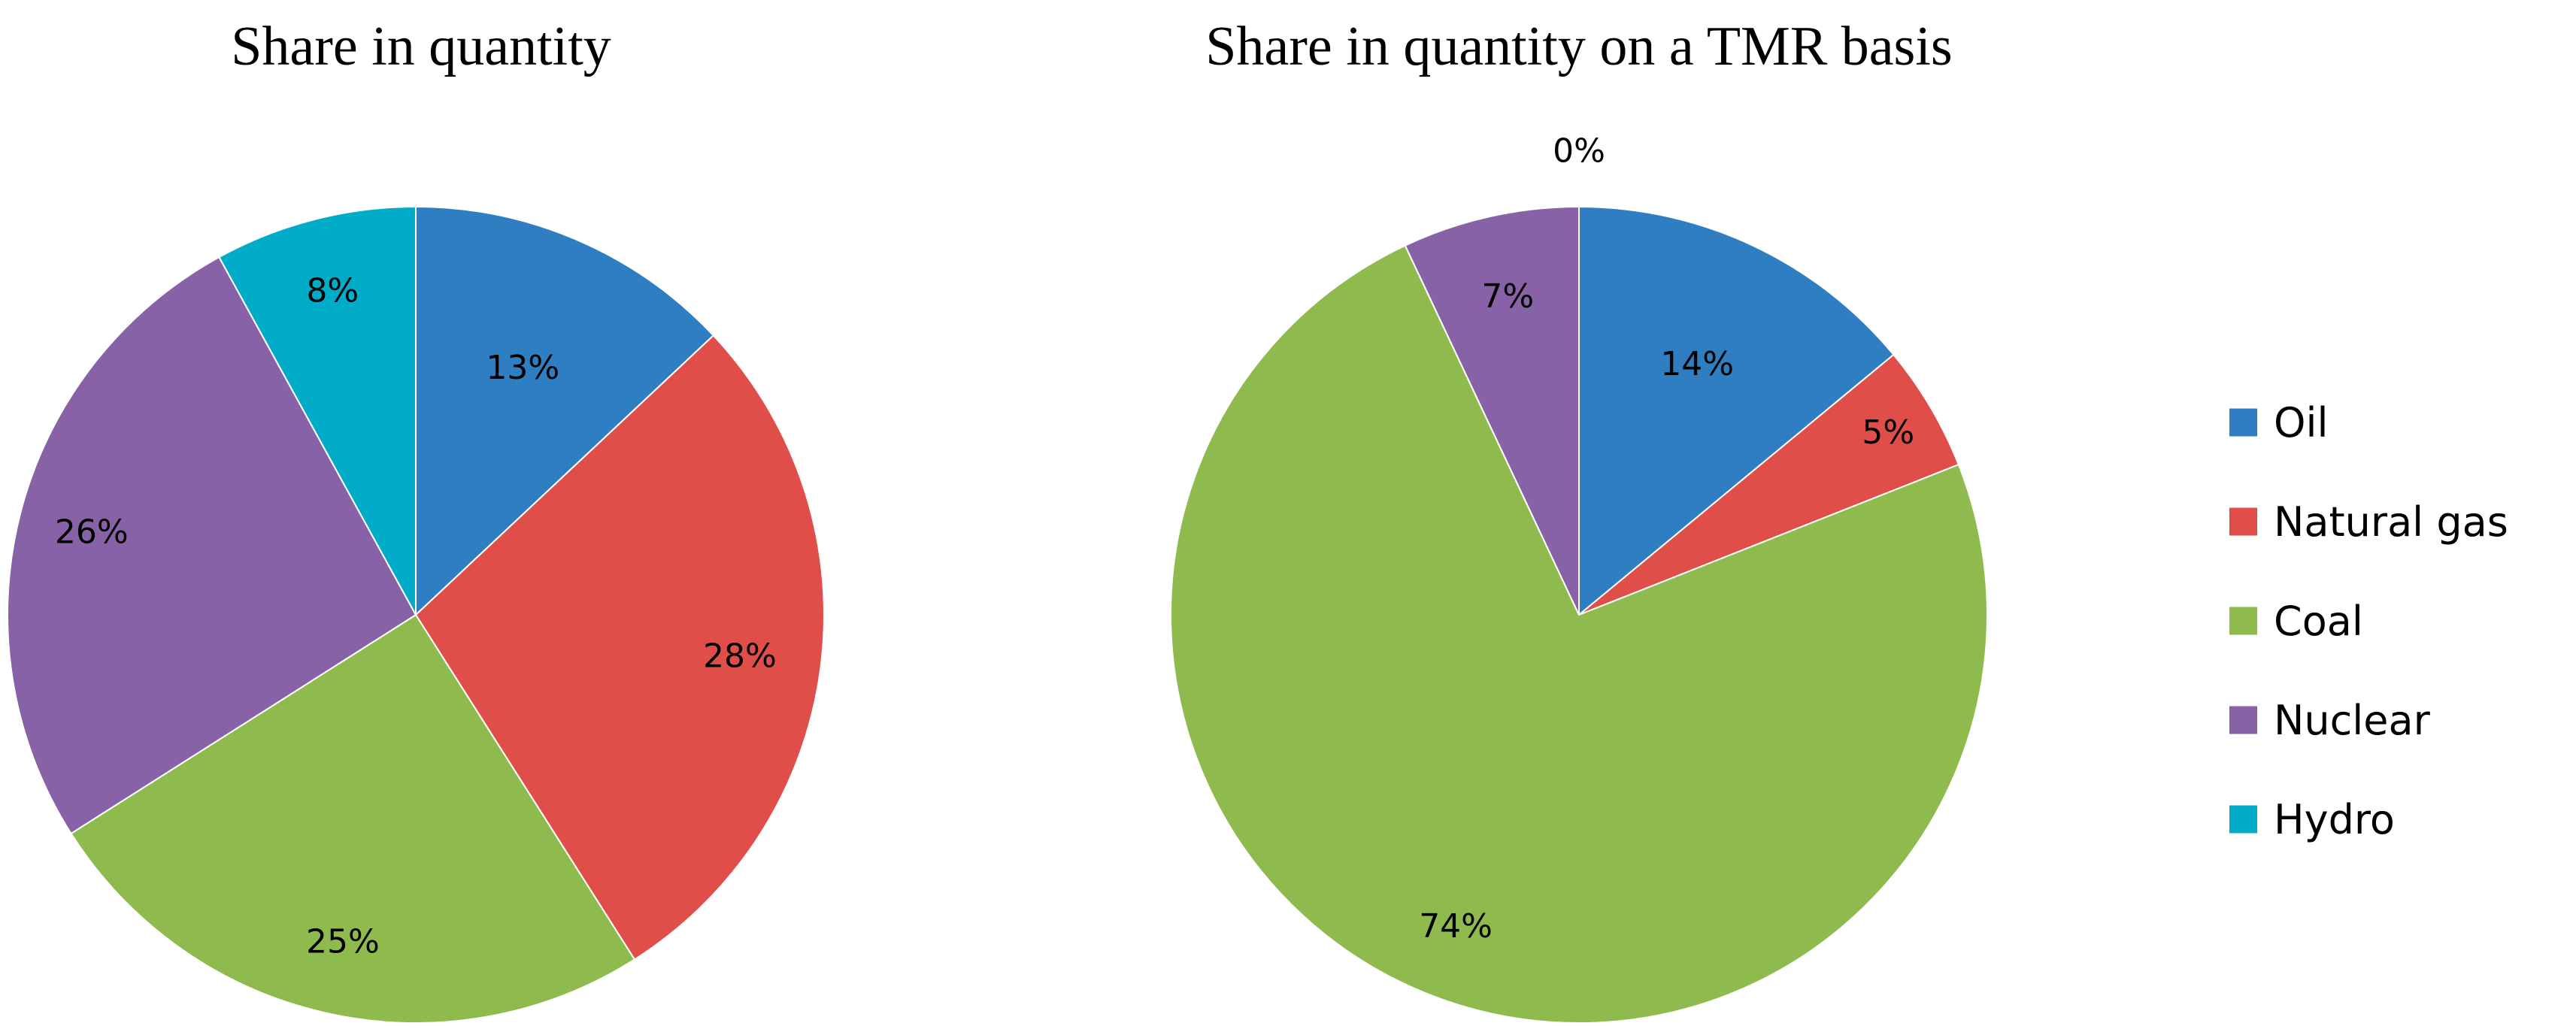 The image size is (2576, 1032). I want to click on legend-swatch-natural-gas, so click(2243, 521).